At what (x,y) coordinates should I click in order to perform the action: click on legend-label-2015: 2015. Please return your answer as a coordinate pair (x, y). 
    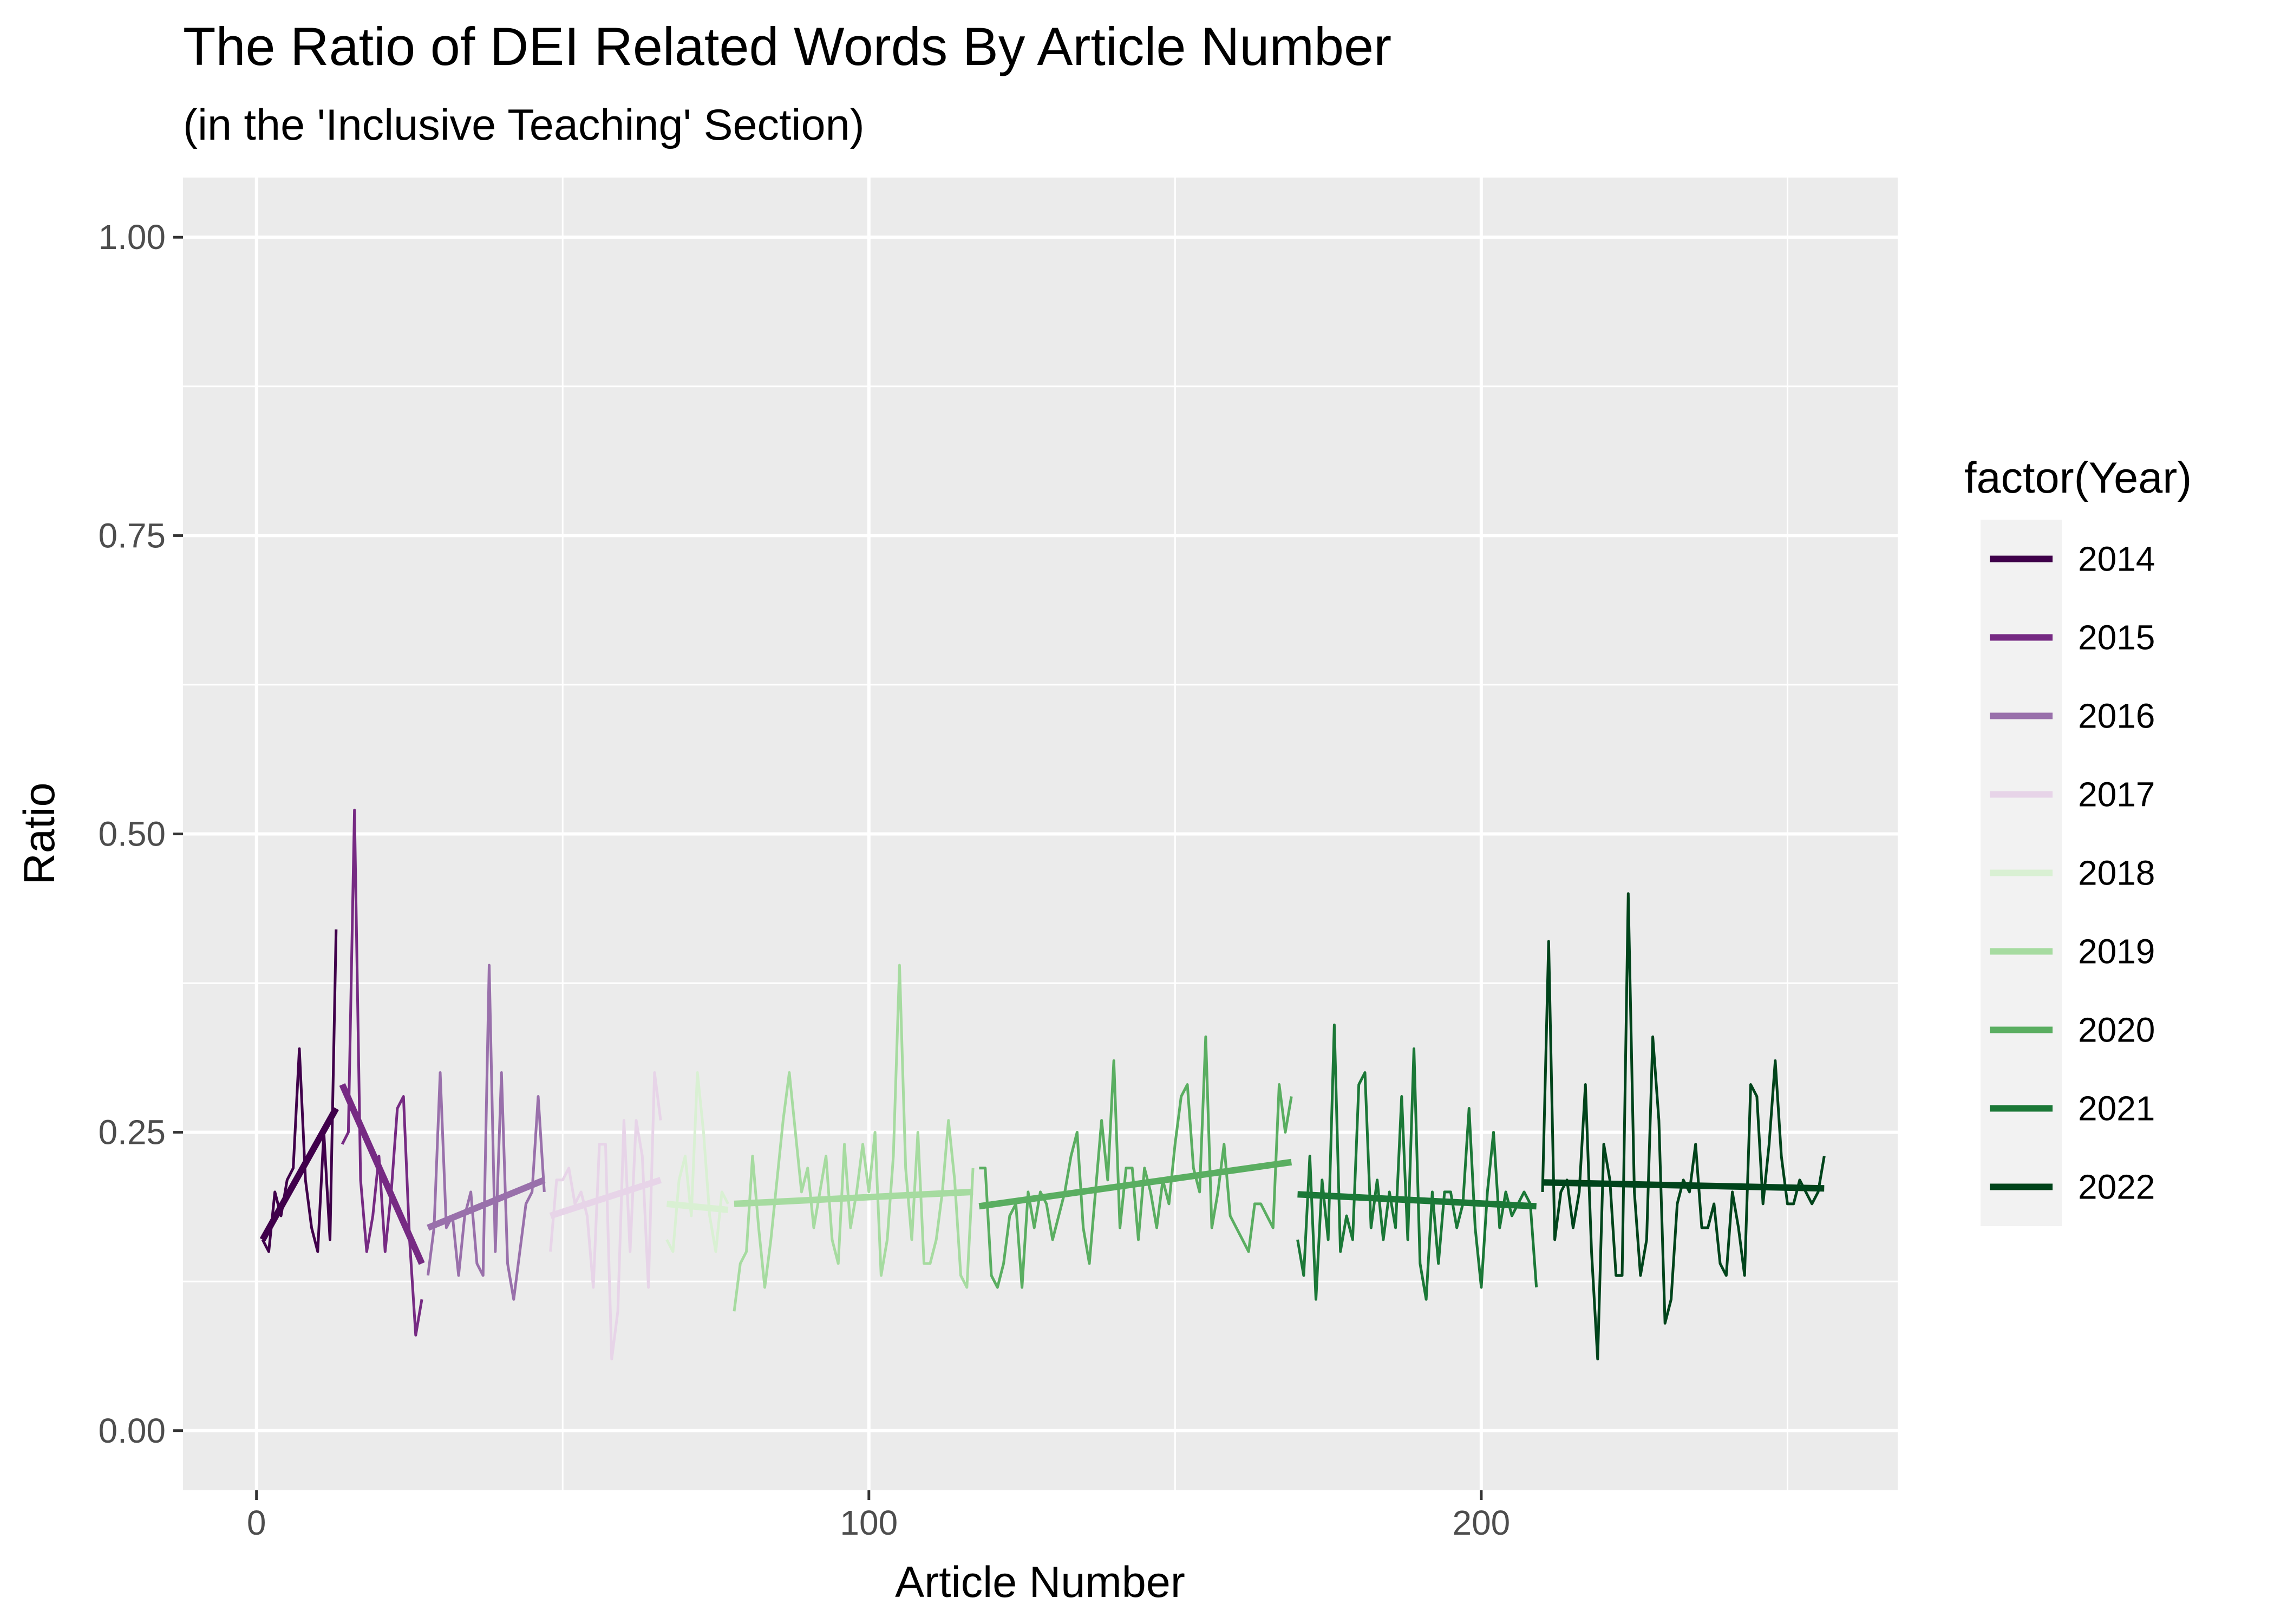
    Looking at the image, I should click on (2117, 638).